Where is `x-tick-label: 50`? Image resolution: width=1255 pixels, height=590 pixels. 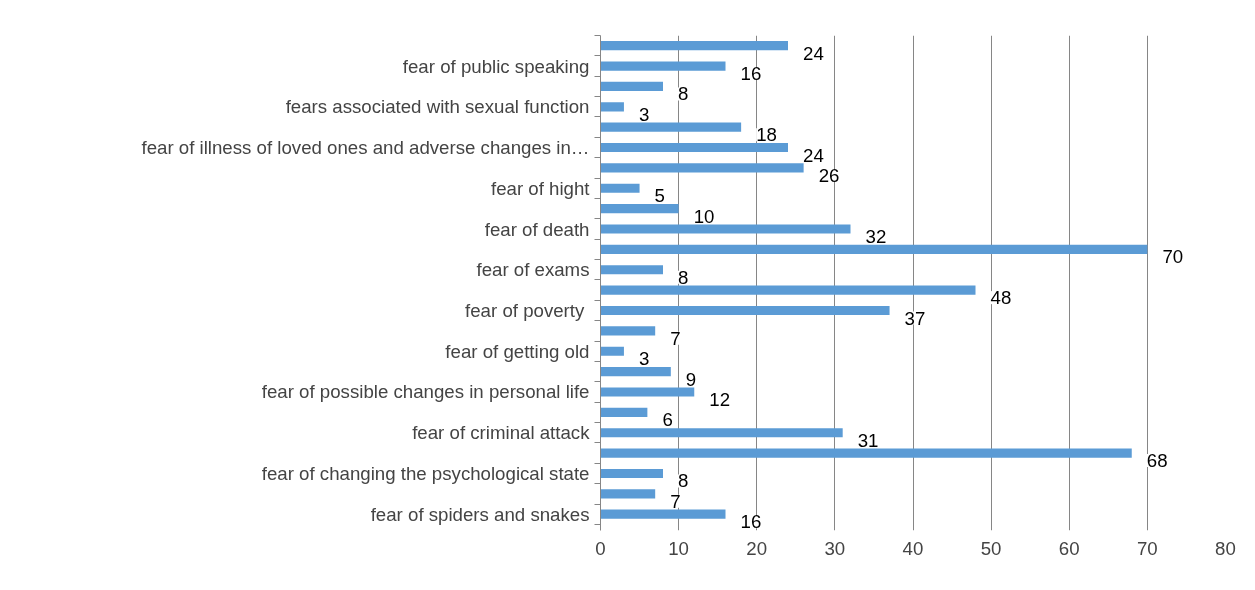
x-tick-label: 50 is located at coordinates (991, 548).